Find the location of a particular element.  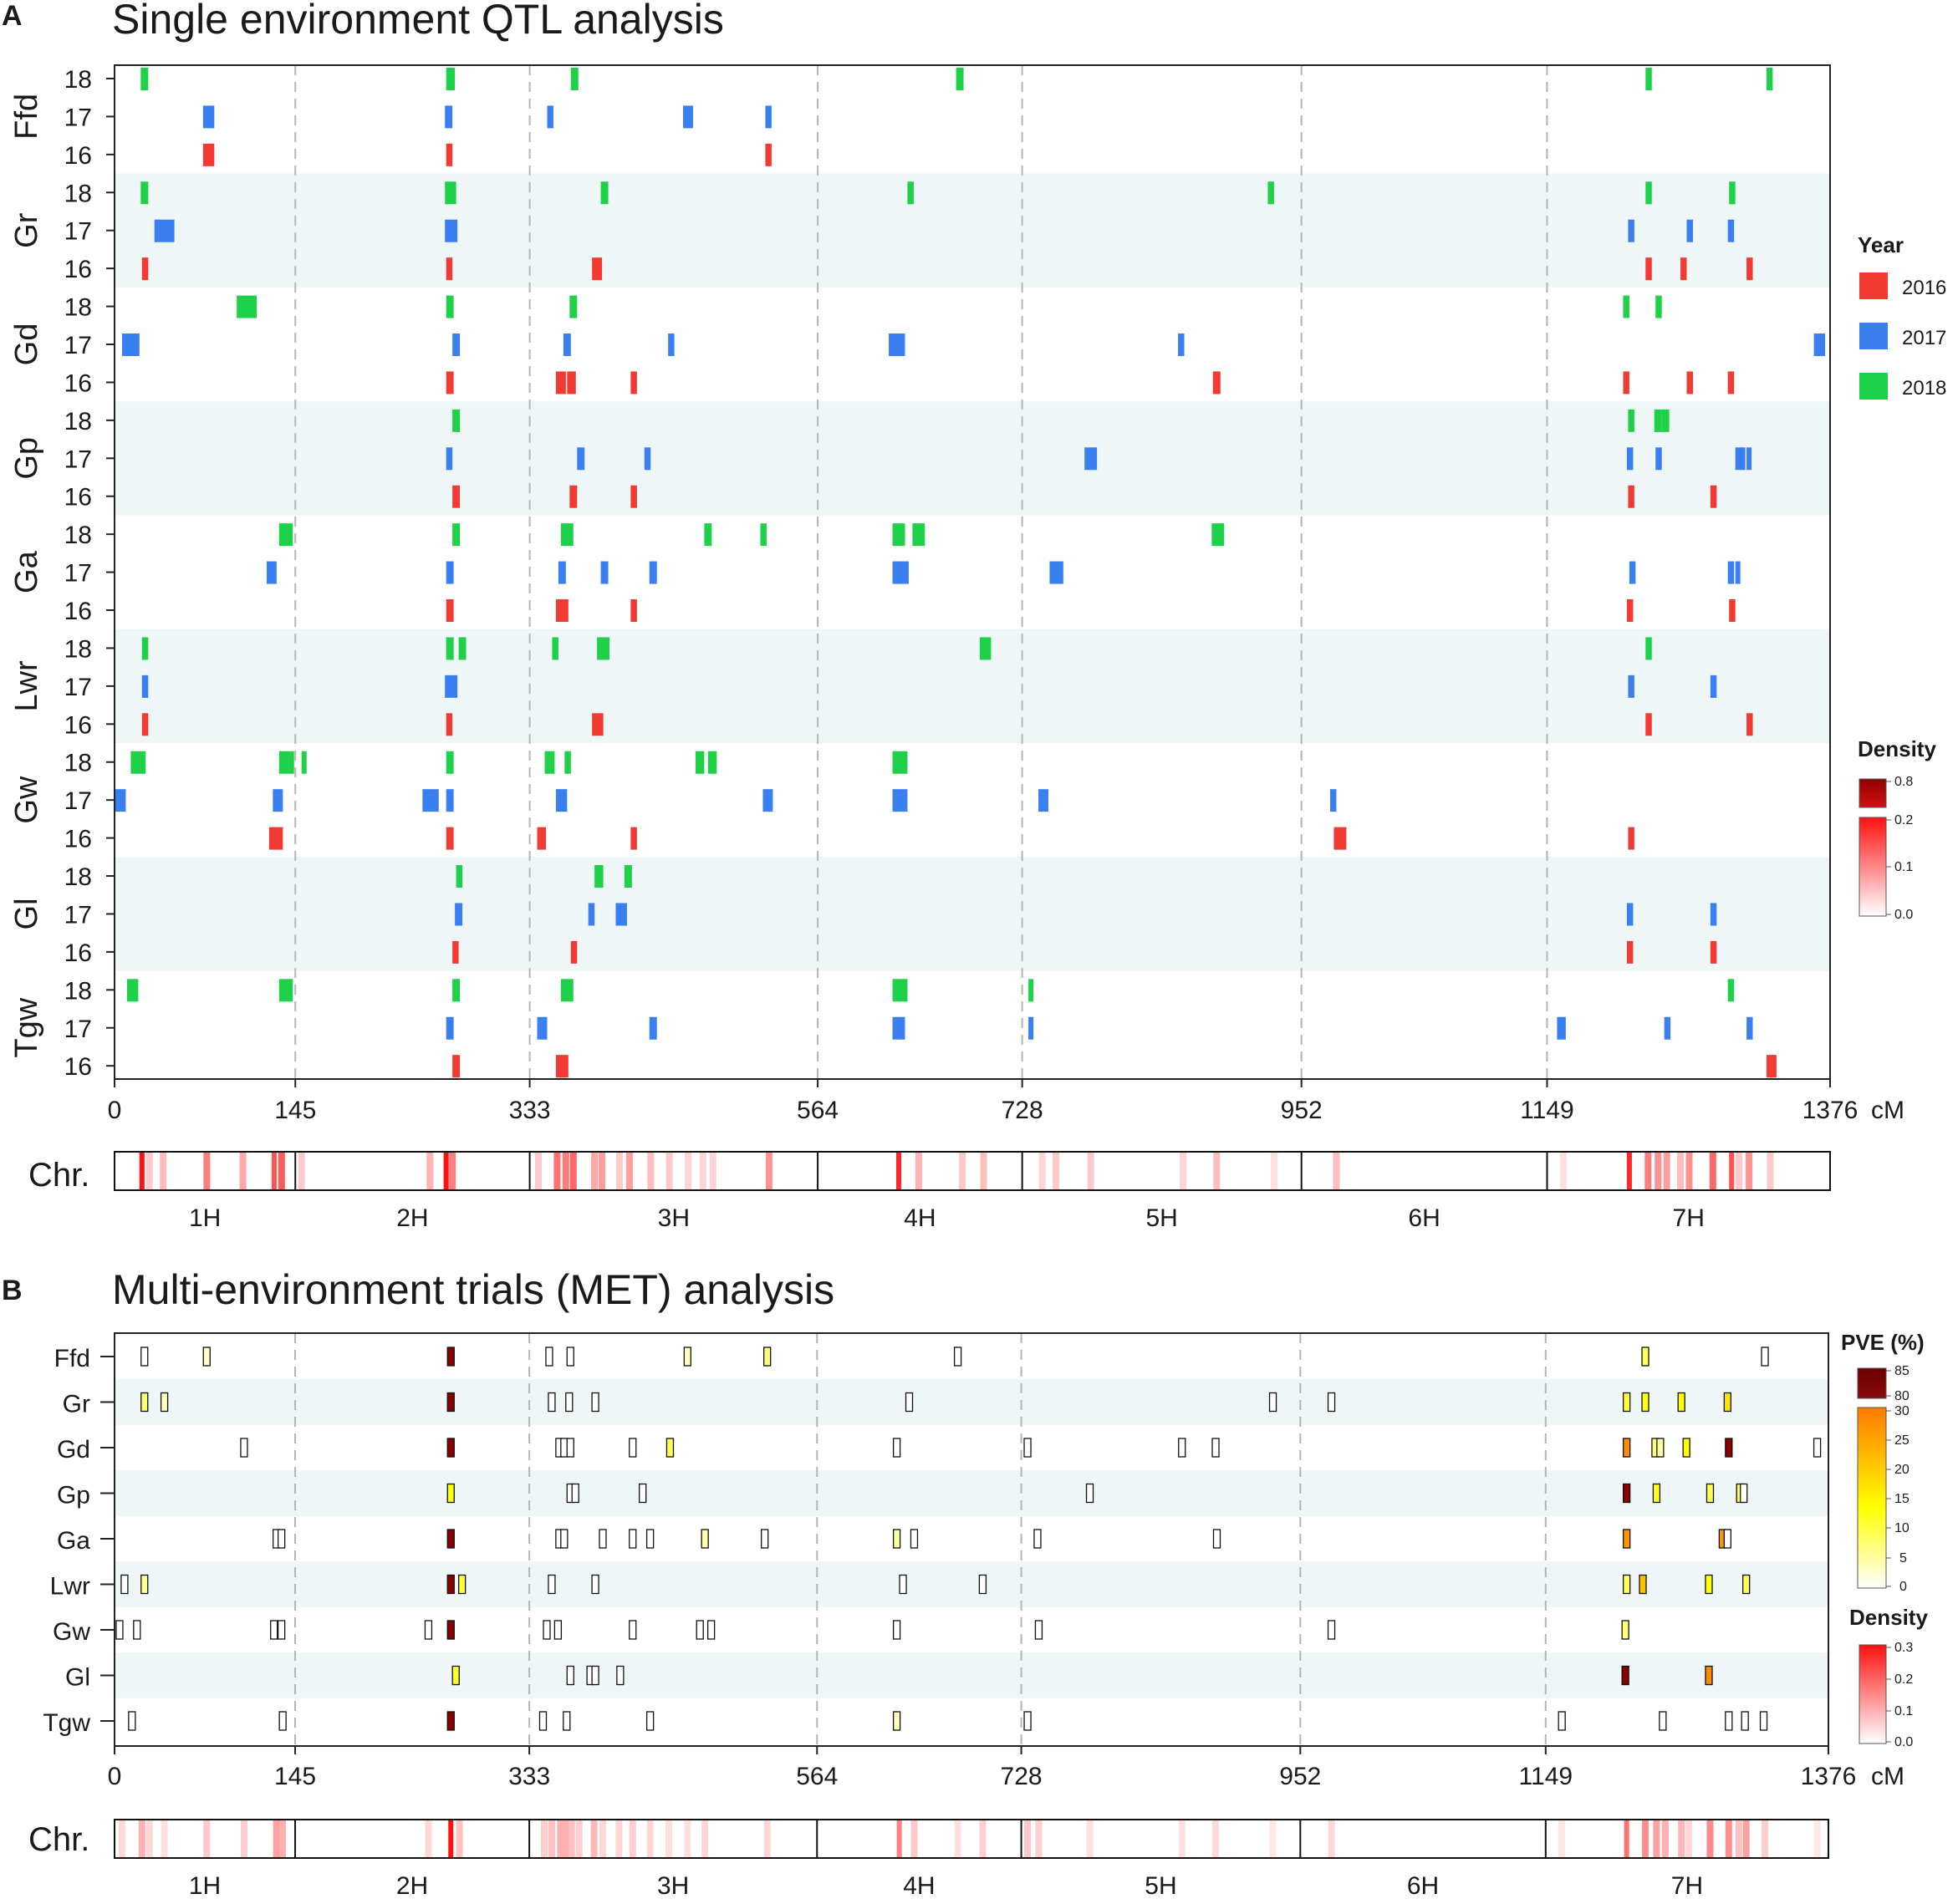

density-legend-a-tick-0.2: 0.2 is located at coordinates (1903, 820).